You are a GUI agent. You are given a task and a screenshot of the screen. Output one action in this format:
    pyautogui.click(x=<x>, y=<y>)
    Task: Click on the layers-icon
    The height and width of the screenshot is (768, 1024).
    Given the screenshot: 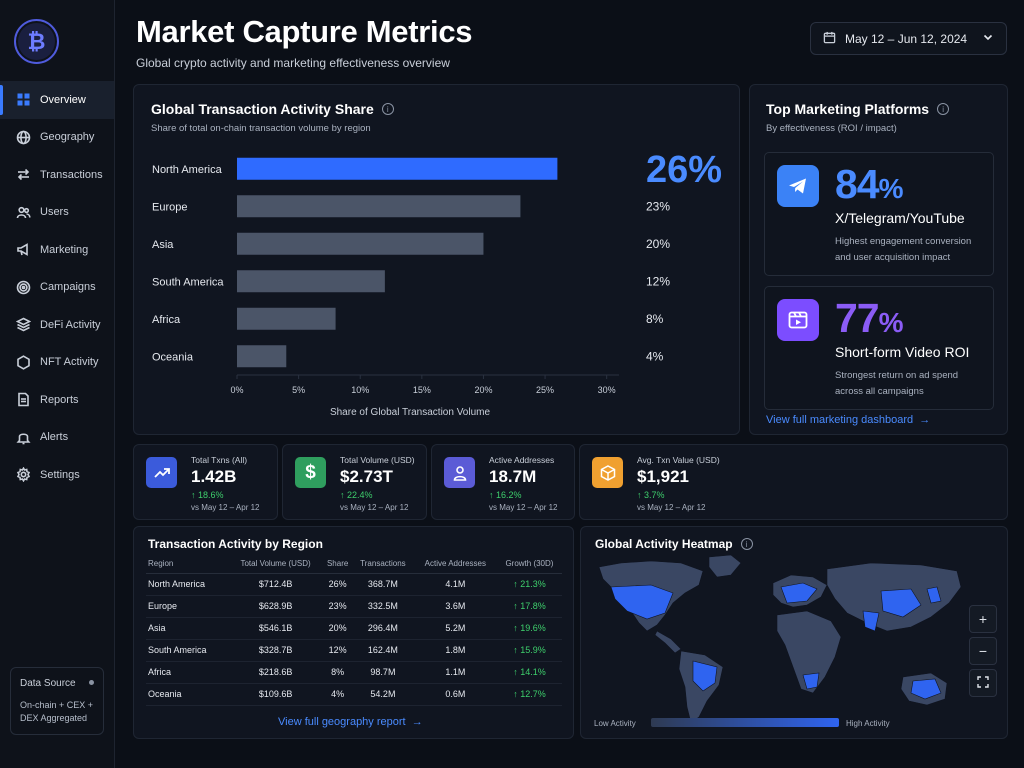 What is the action you would take?
    pyautogui.click(x=23, y=324)
    